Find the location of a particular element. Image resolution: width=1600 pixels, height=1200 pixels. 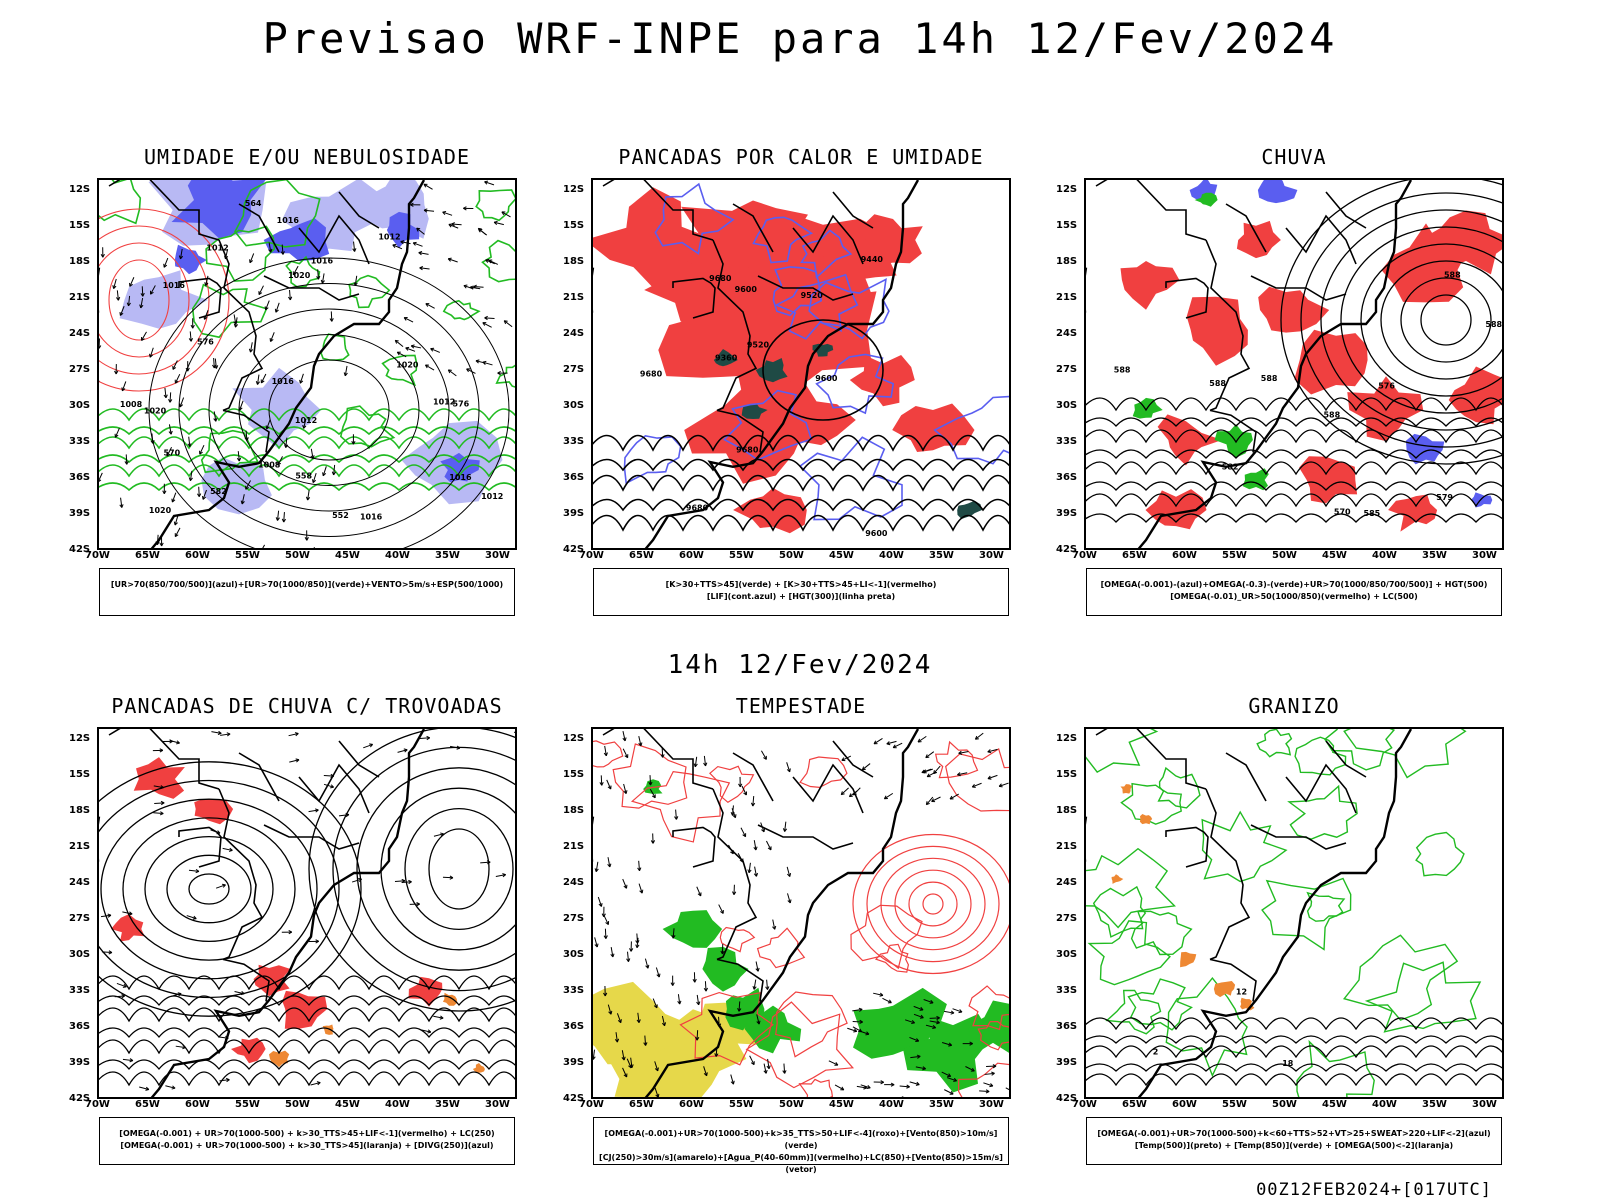

contour-label: 1008 is located at coordinates (269, 464).